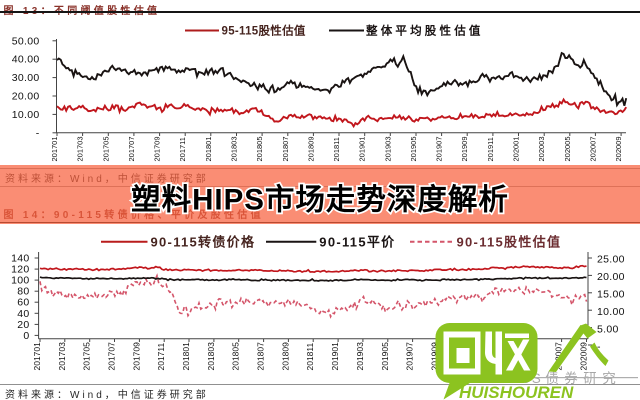  Describe the element at coordinates (424, 31) in the screenshot. I see `svg-text: 整体平均股性估值` at that location.